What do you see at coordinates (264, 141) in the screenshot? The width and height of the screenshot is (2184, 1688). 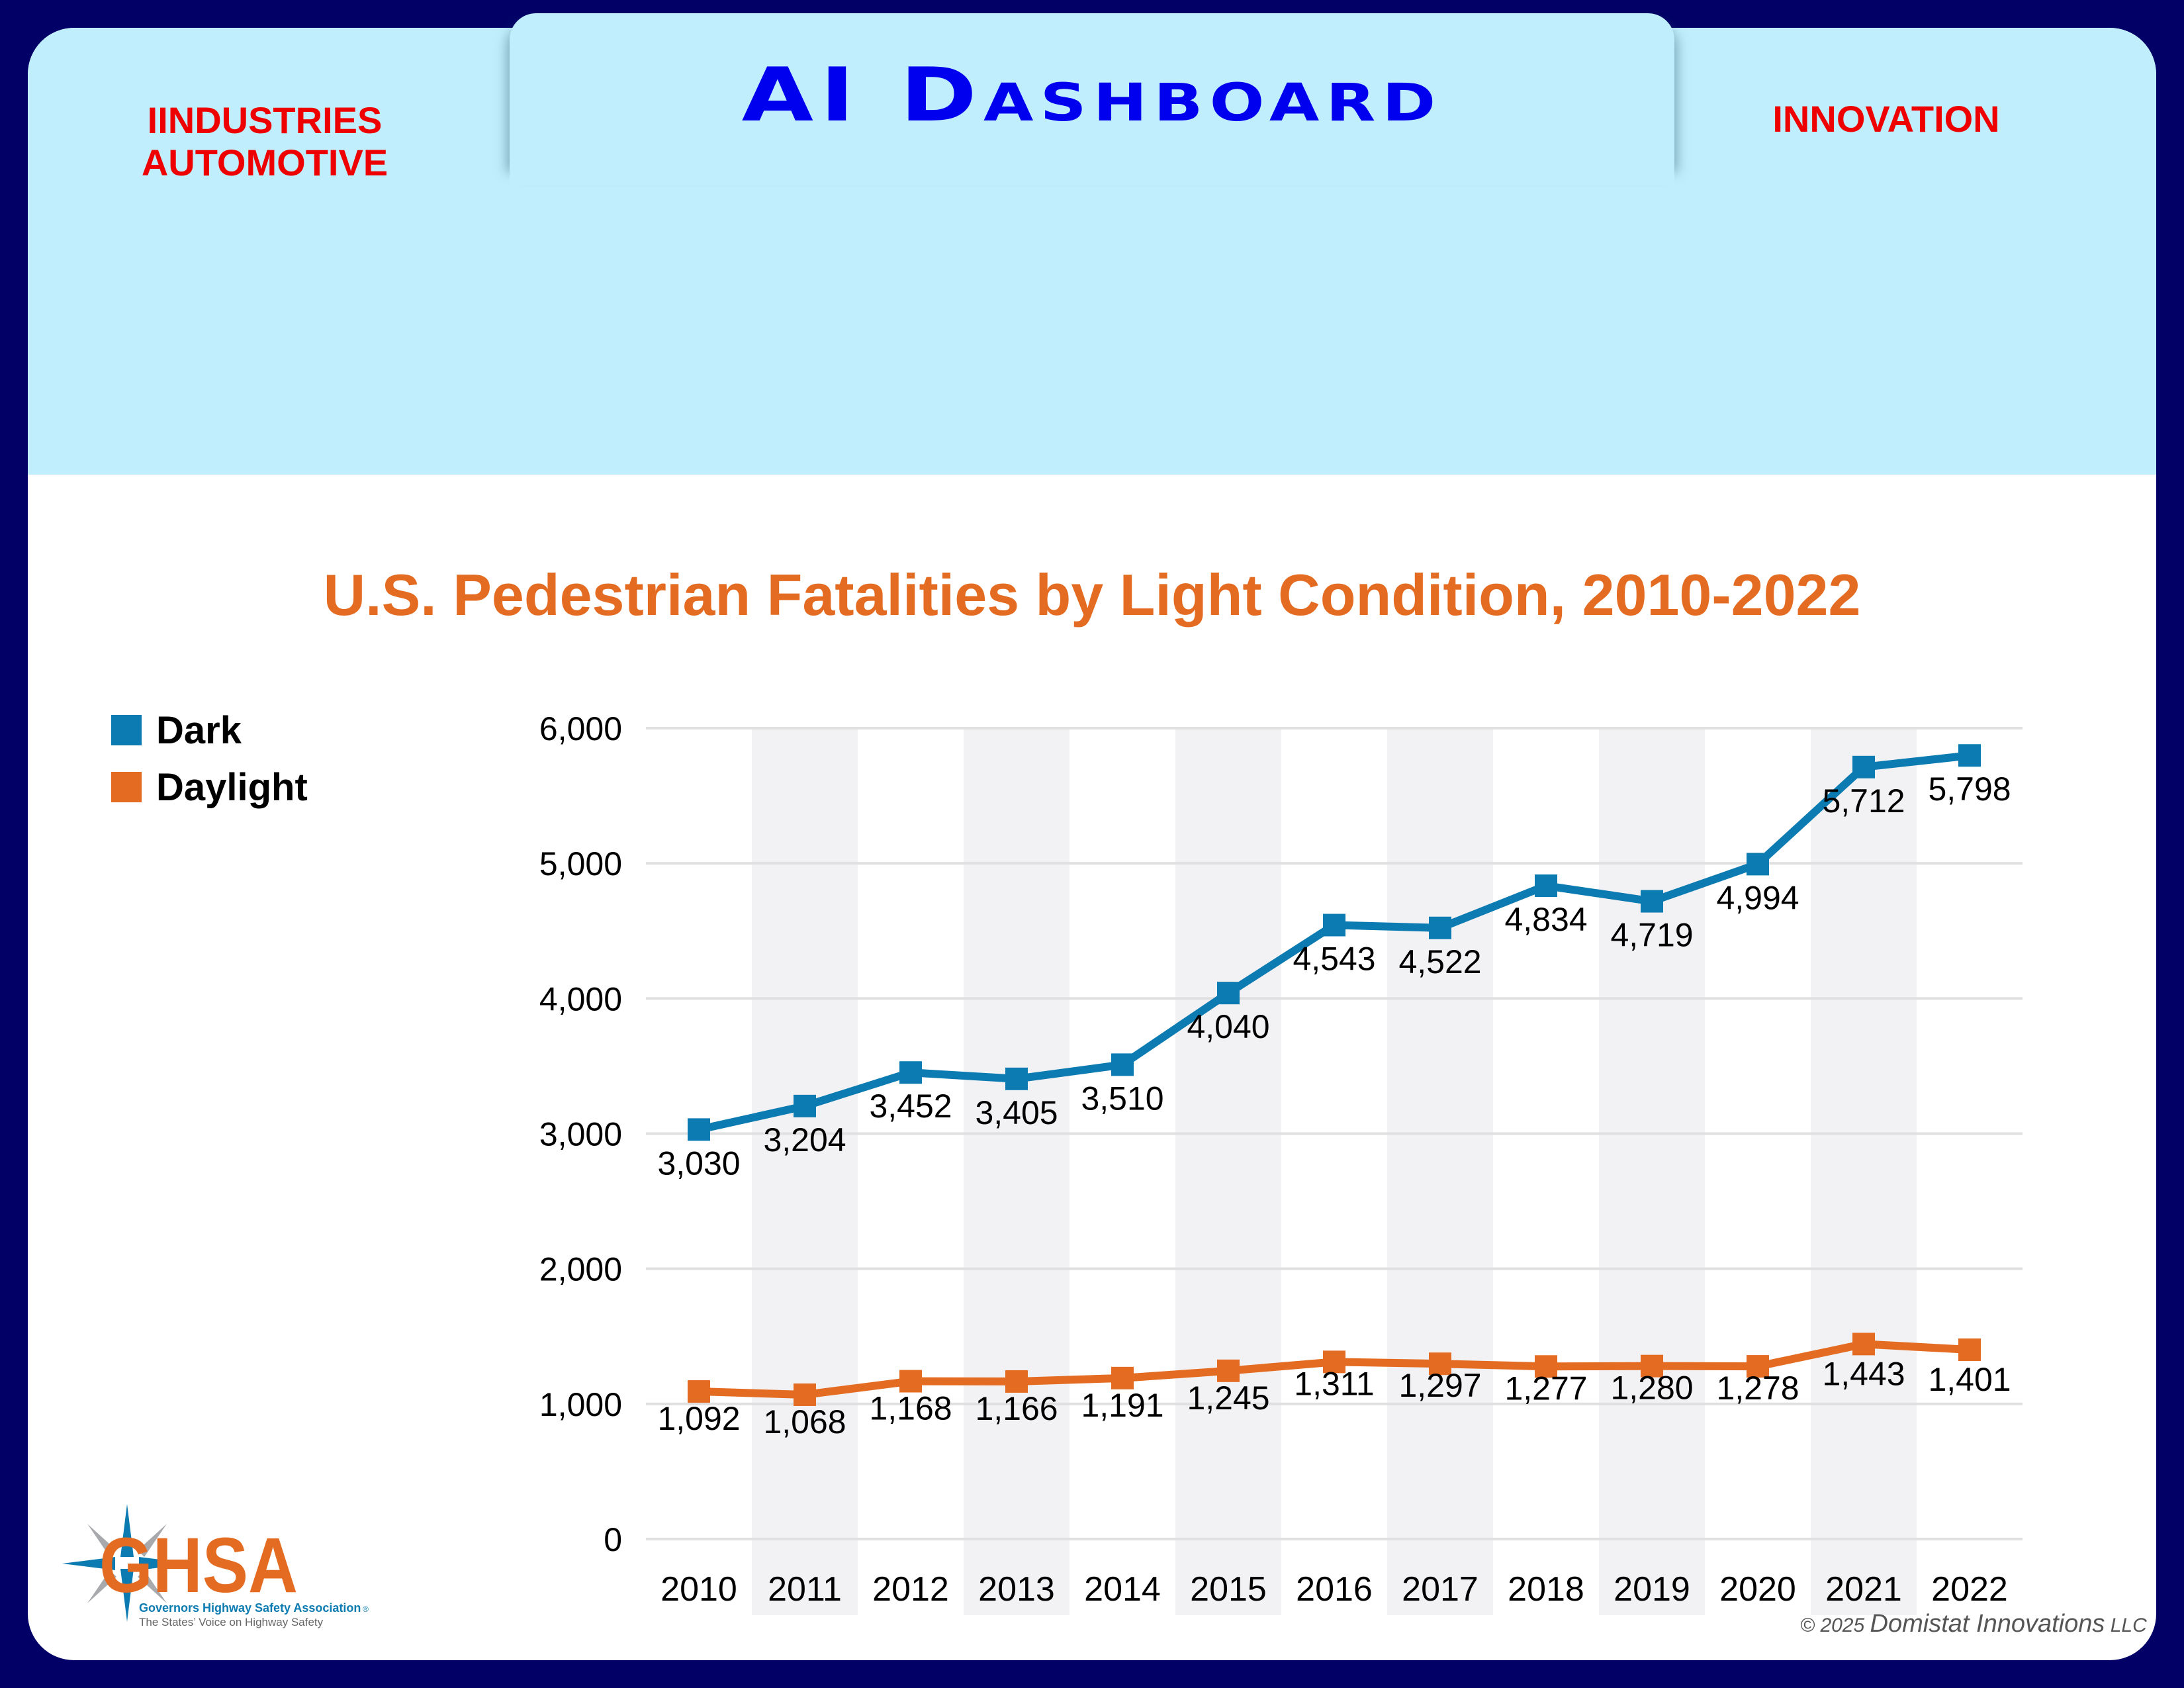 I see `industry-label: IINDUSTRIES AUTOMOTIVE` at bounding box center [264, 141].